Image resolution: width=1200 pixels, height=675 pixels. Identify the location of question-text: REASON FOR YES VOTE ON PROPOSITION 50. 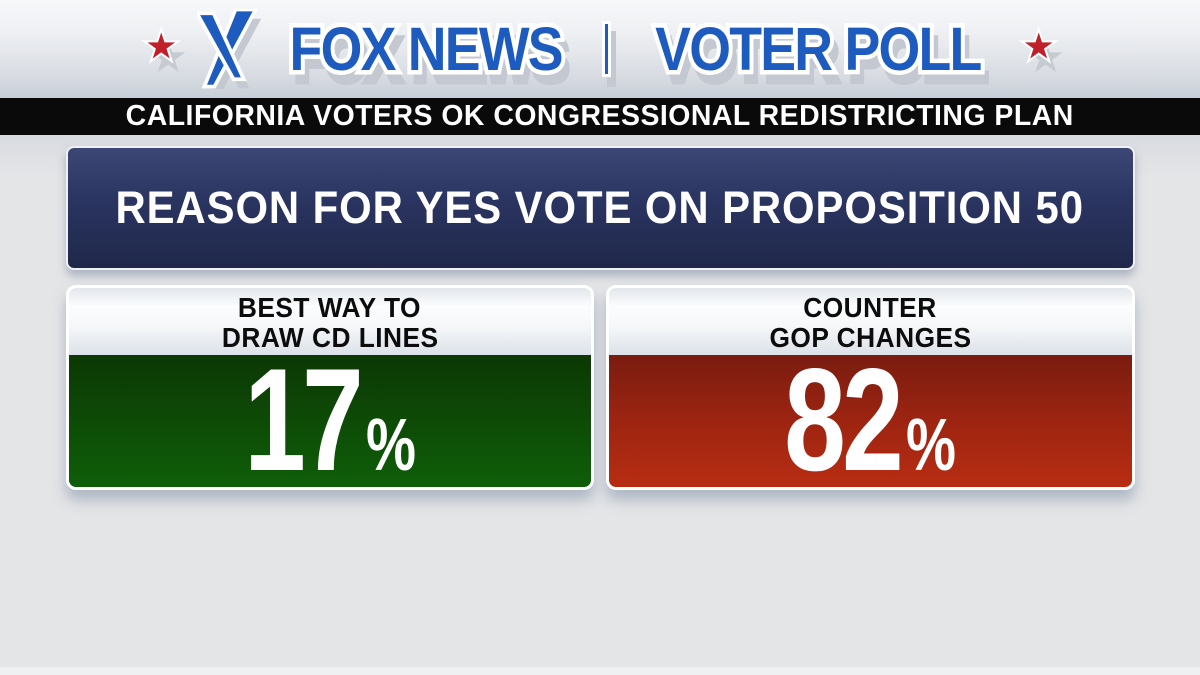
(600, 207).